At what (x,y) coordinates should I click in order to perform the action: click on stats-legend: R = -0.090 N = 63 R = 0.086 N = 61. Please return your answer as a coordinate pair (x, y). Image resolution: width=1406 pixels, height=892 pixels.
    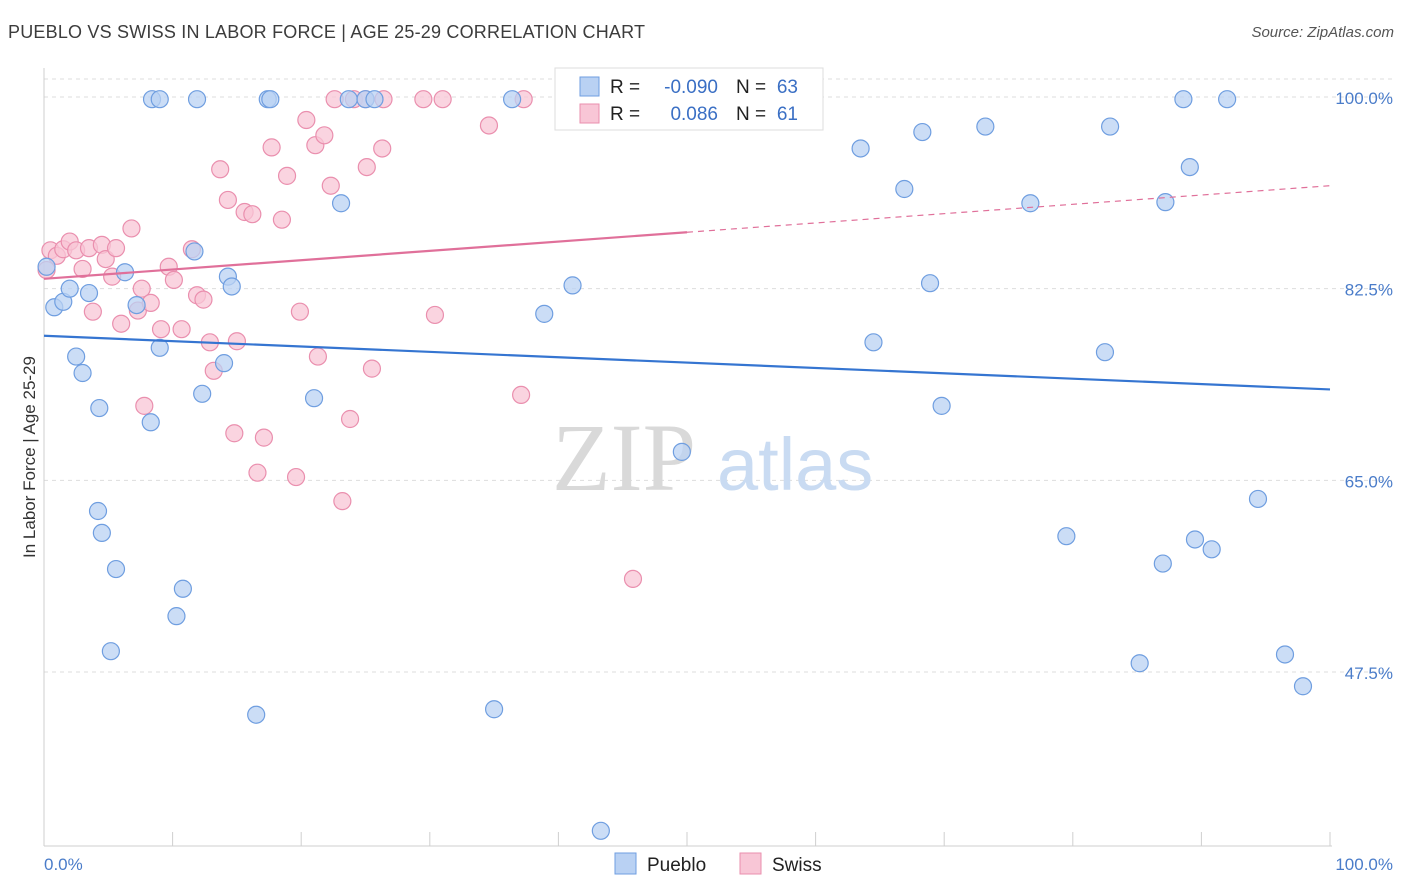
    Looking at the image, I should click on (689, 99).